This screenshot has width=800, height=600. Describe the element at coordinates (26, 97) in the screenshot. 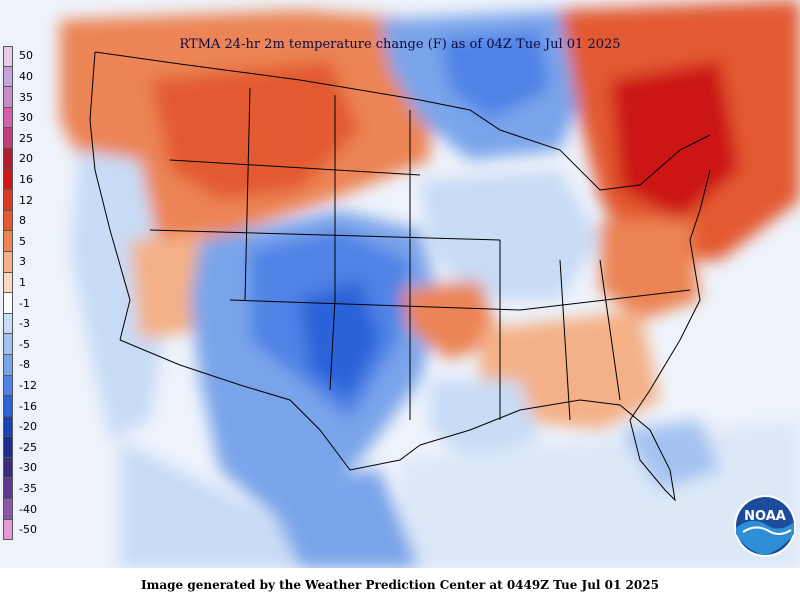

I see `legend-label: 35` at that location.